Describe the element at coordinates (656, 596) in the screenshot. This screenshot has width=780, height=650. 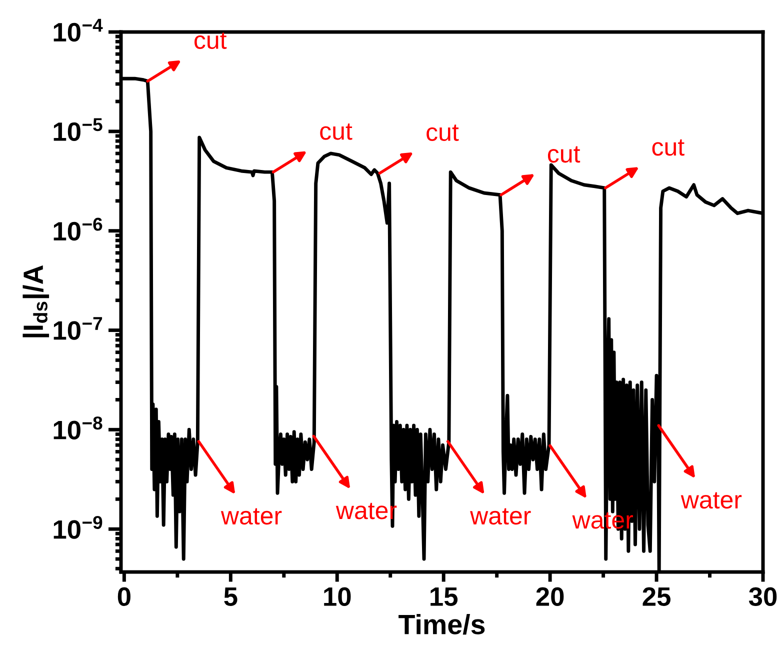
I see `x-tick-label: 25` at that location.